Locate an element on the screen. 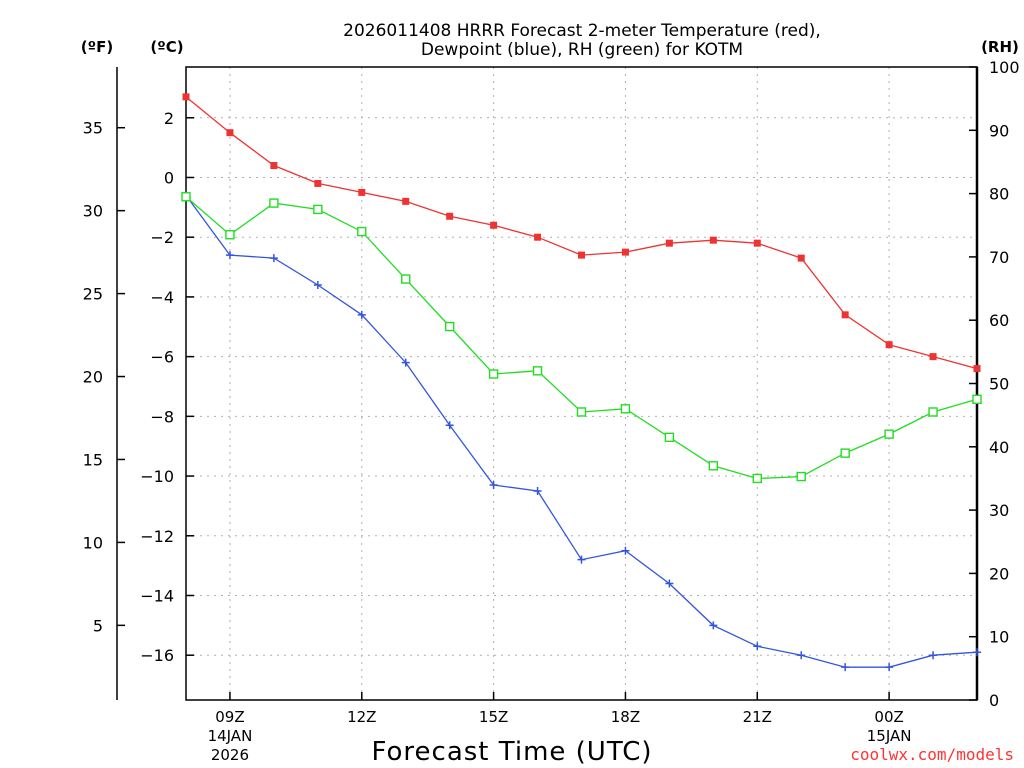  fahrenheit-tick-label: 35 is located at coordinates (93, 128).